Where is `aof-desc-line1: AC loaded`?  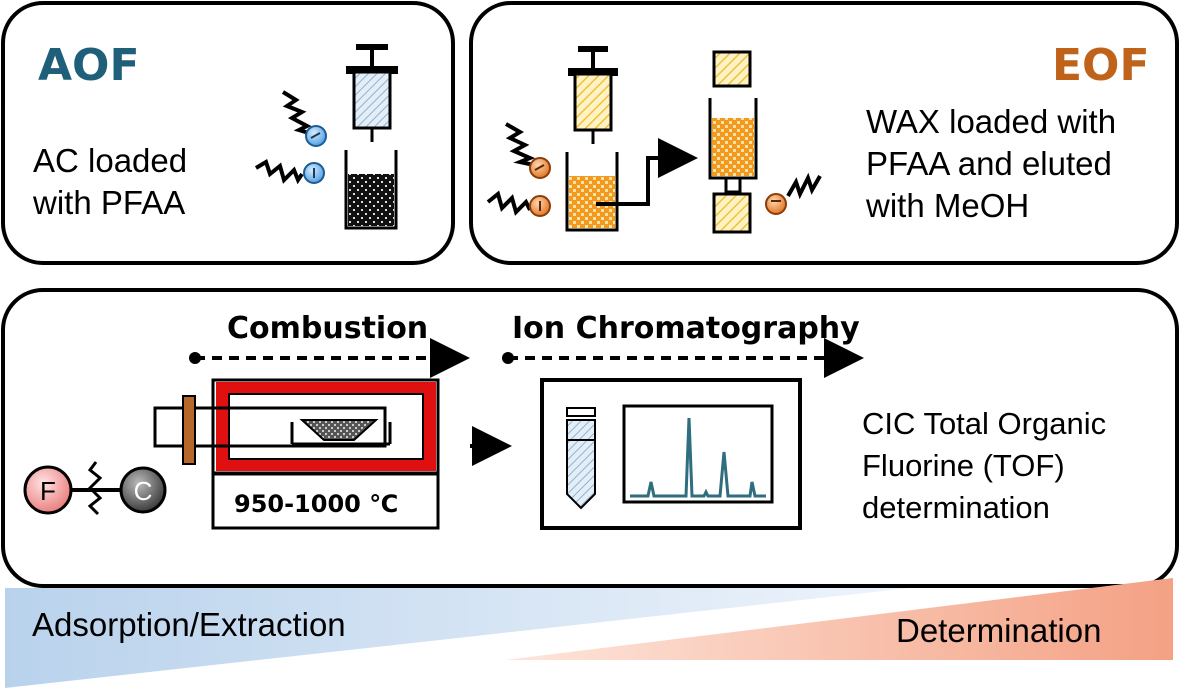 aof-desc-line1: AC loaded is located at coordinates (110, 160).